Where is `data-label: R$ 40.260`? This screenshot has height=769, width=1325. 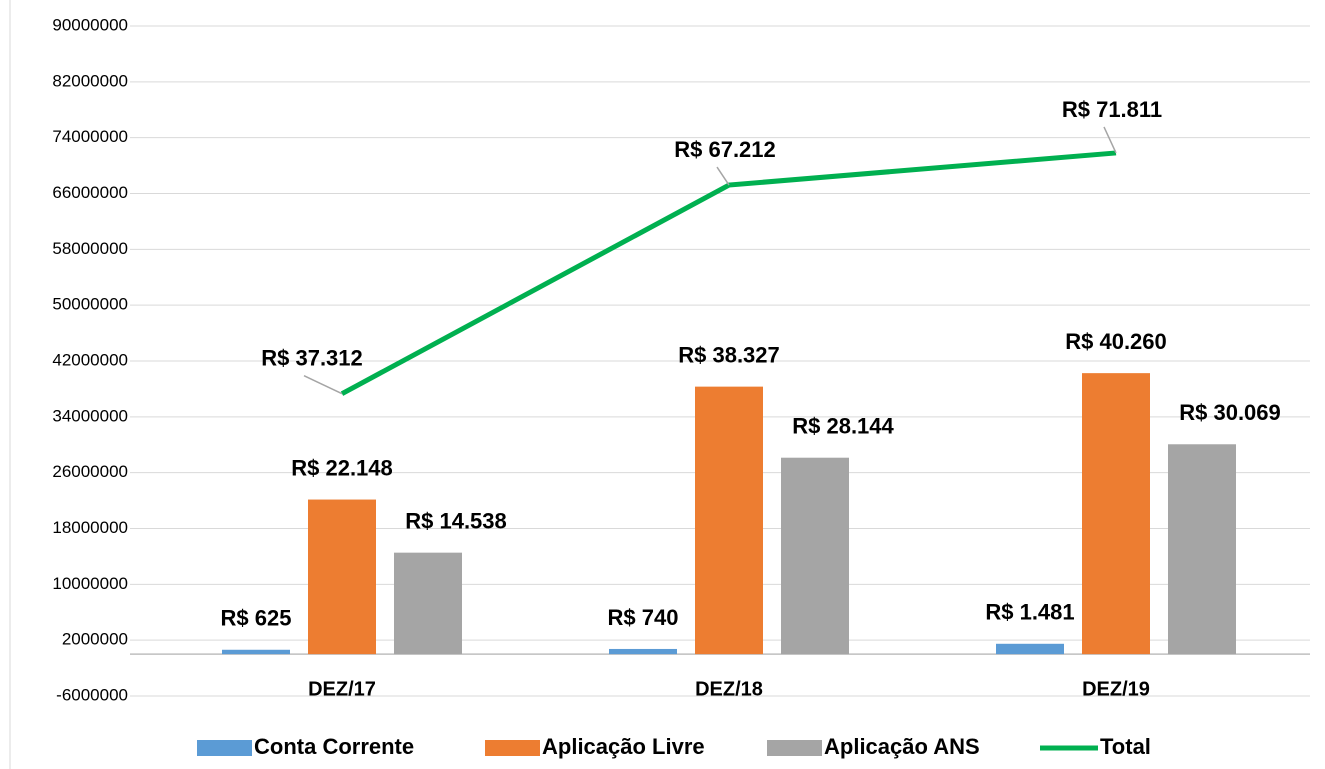
data-label: R$ 40.260 is located at coordinates (1116, 341).